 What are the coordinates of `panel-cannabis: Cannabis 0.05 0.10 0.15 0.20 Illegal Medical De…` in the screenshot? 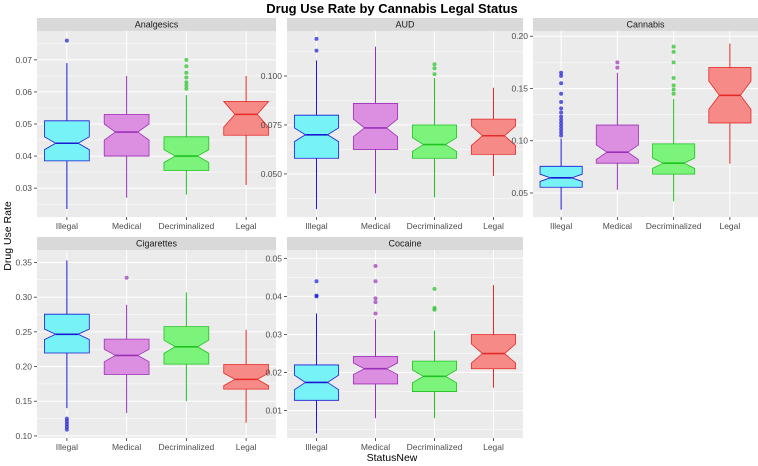 It's located at (634, 124).